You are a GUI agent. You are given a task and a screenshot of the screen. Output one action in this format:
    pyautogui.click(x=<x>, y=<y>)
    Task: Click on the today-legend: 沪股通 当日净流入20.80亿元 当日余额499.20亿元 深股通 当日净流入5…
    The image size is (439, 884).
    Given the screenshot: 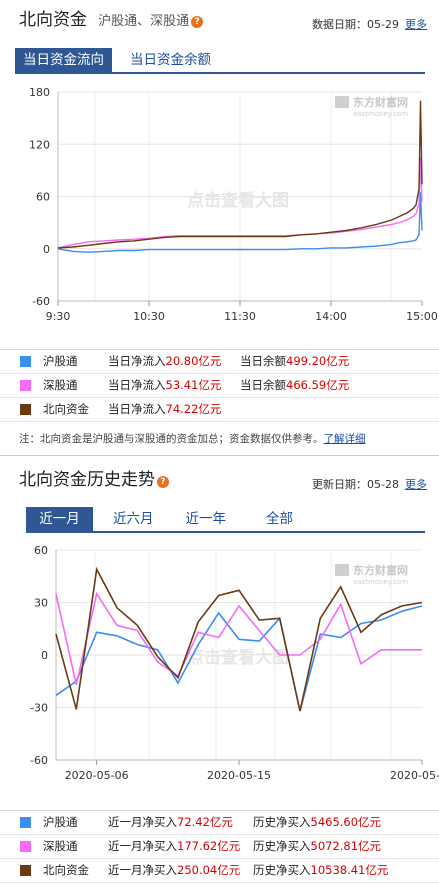 What is the action you would take?
    pyautogui.click(x=219, y=385)
    